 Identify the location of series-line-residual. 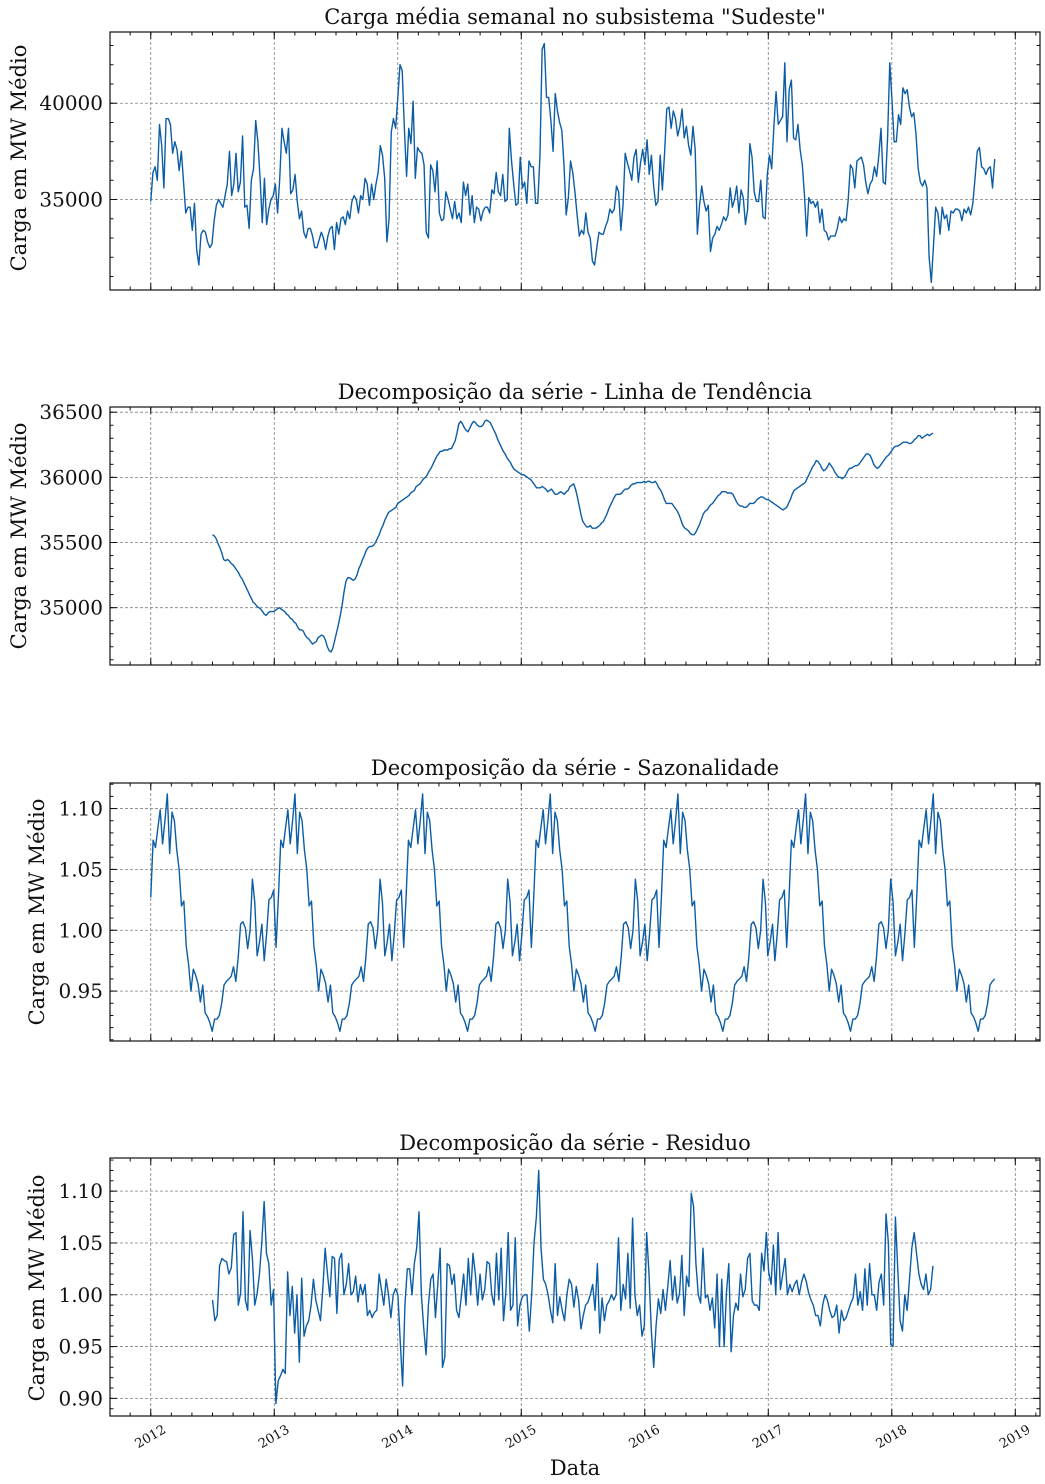
(572, 1287).